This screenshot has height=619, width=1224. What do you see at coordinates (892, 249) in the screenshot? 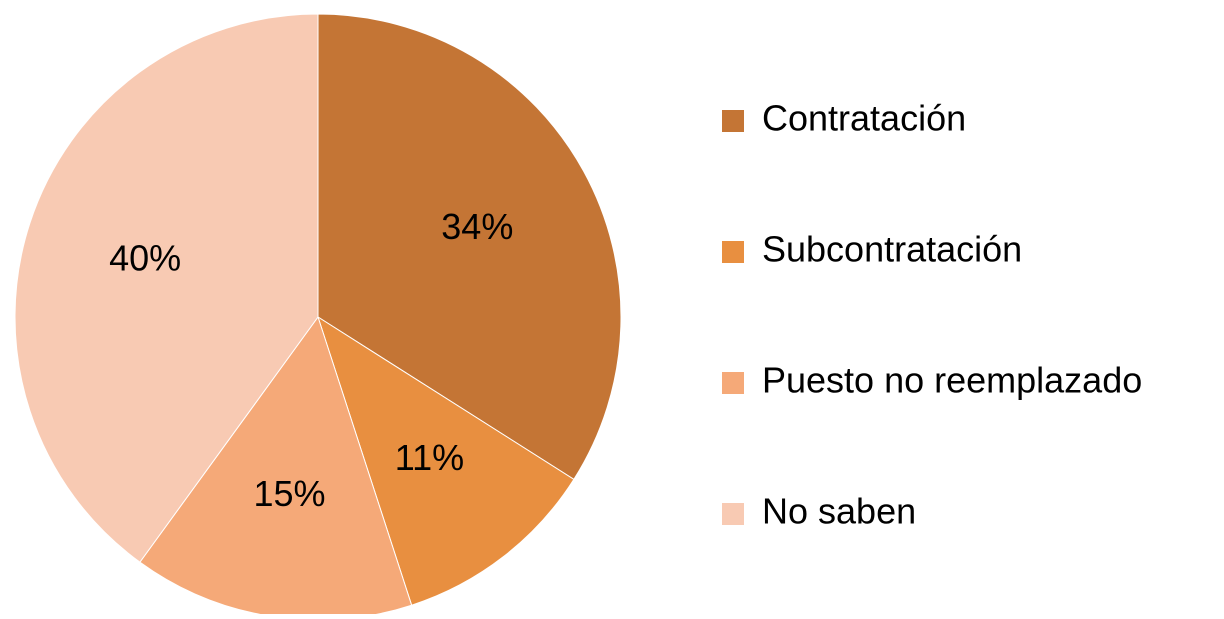
I see `legend-label: Subcontratación` at bounding box center [892, 249].